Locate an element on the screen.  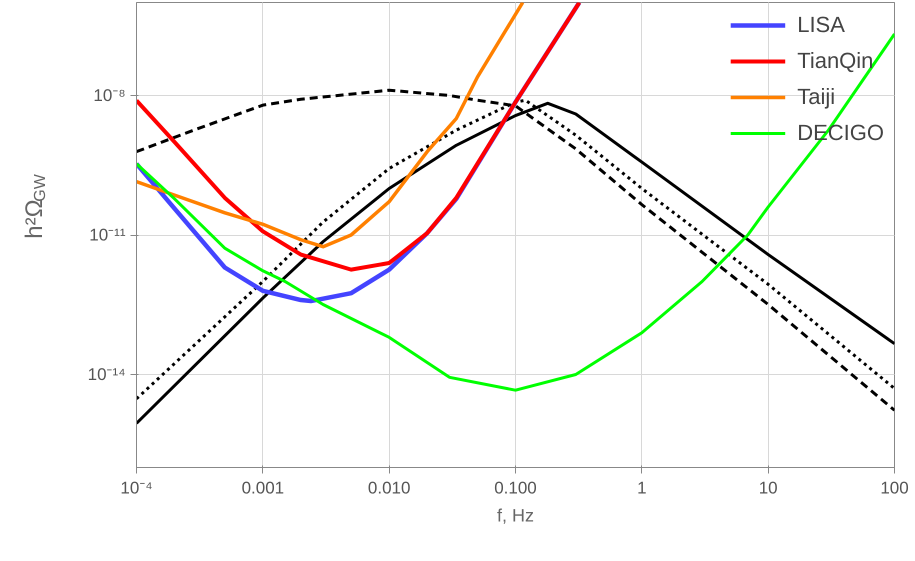
y-axis-title: h²ΩGW is located at coordinates (35, 206).